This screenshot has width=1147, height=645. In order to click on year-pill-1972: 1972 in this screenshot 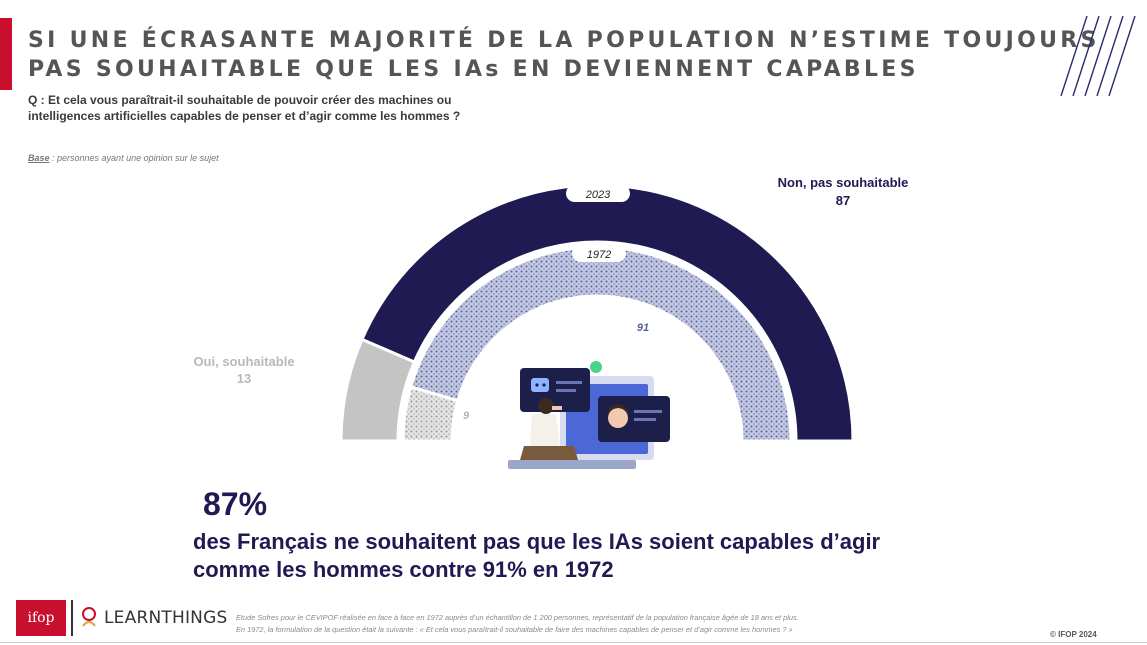, I will do `click(599, 253)`.